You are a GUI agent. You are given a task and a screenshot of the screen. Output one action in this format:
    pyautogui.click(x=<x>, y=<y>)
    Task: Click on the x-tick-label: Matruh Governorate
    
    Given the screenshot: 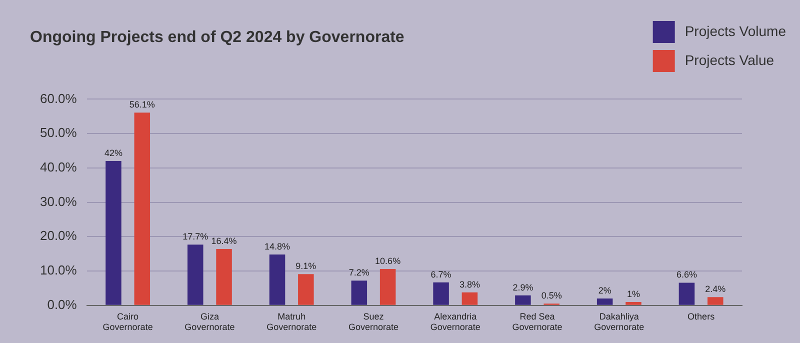 What is the action you would take?
    pyautogui.click(x=291, y=321)
    